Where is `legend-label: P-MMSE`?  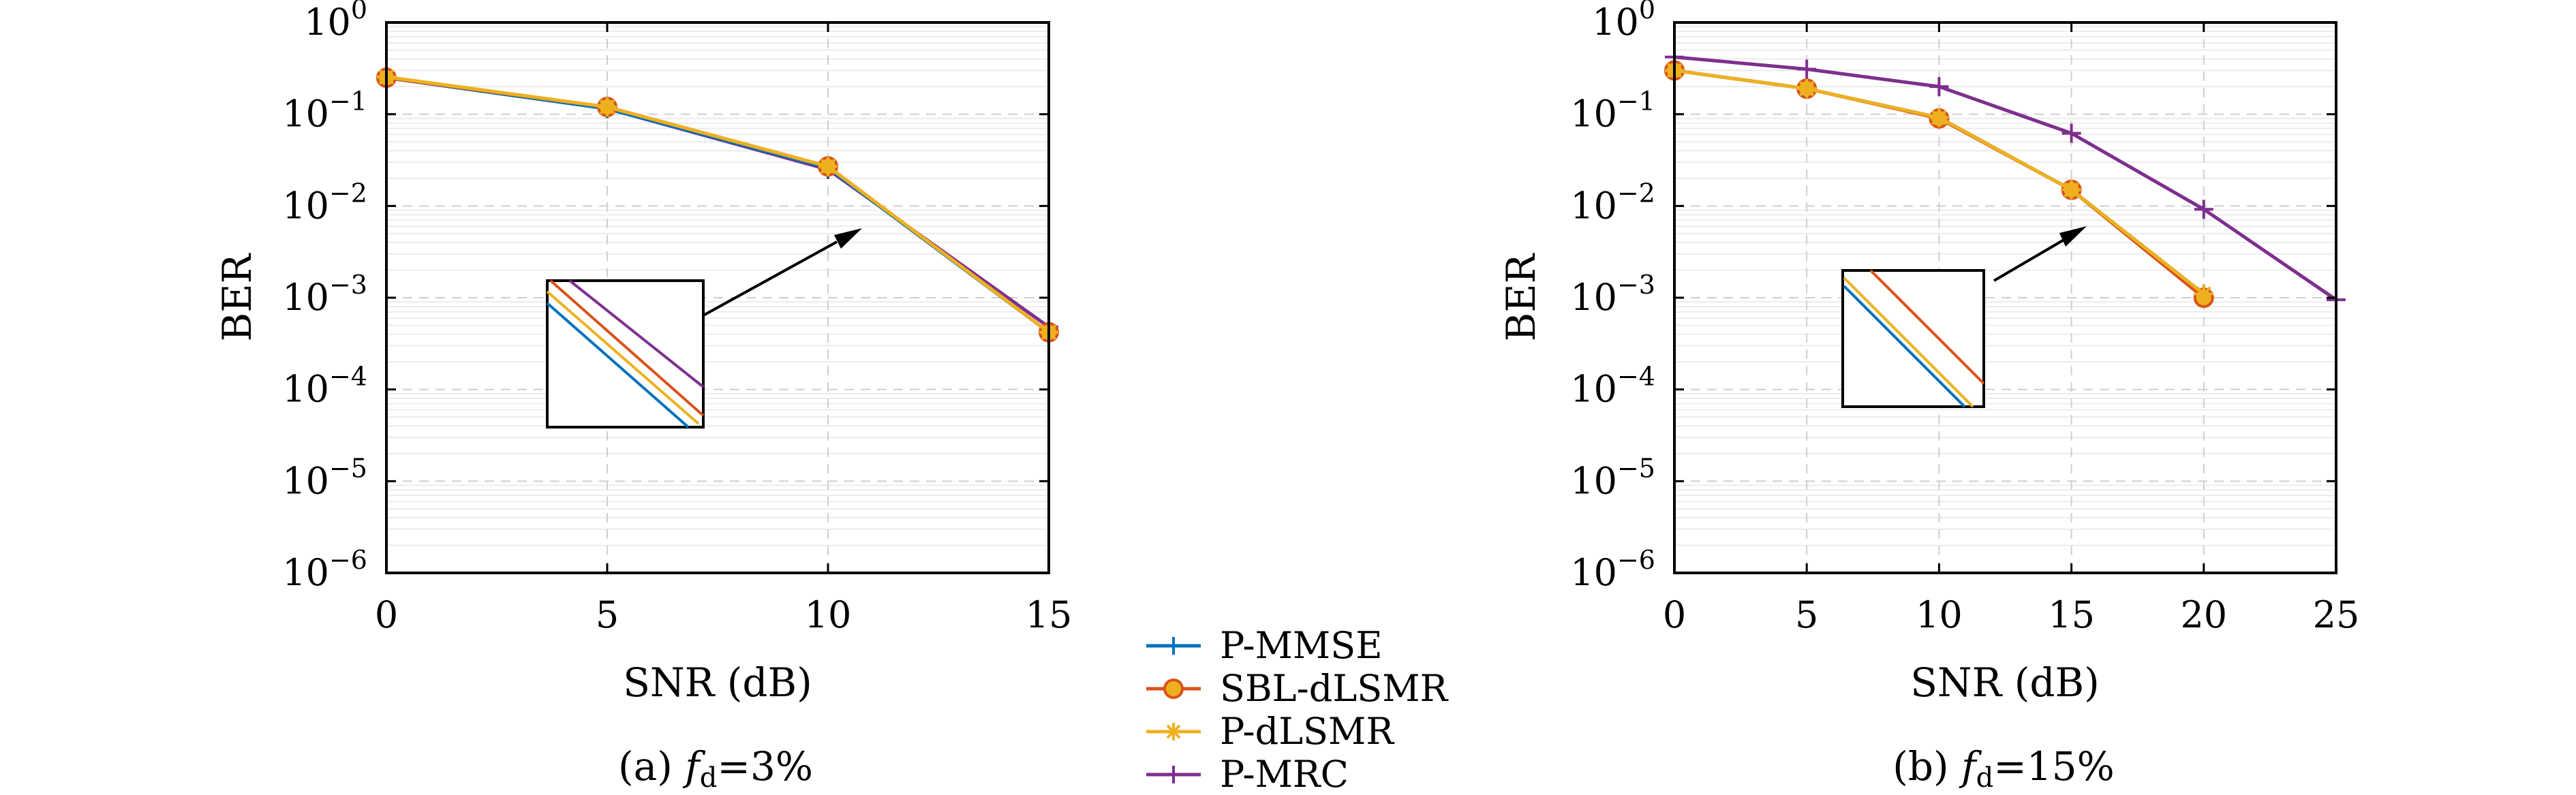
legend-label: P-MMSE is located at coordinates (1301, 645).